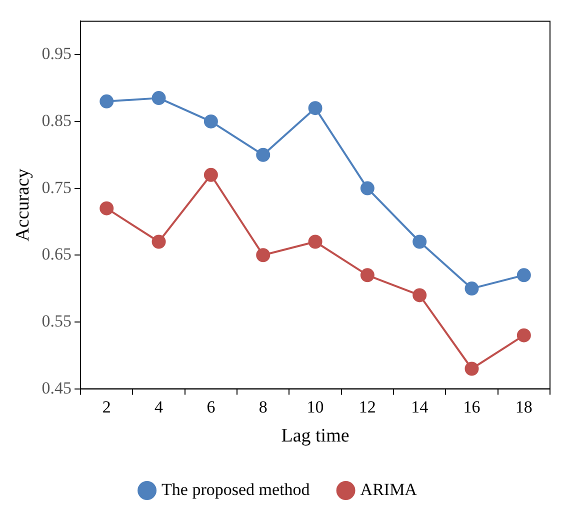  I want to click on x-tick-label: 14, so click(420, 406).